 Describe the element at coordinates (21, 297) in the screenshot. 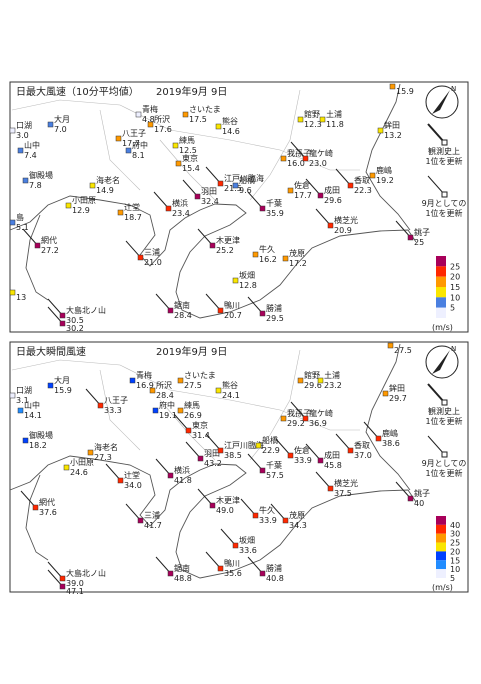

I see `station-value: 13` at that location.